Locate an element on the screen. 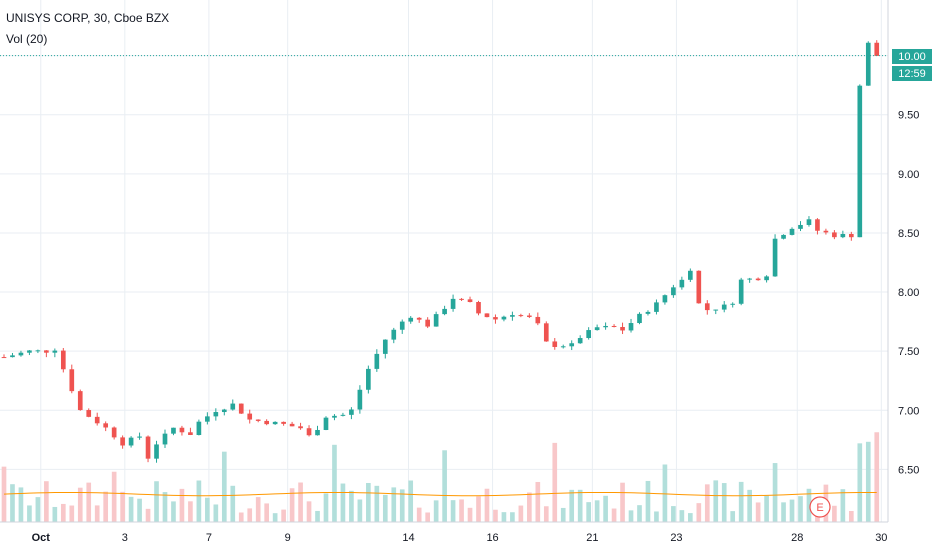 The image size is (932, 550). countdown-label: 12:59 is located at coordinates (912, 74).